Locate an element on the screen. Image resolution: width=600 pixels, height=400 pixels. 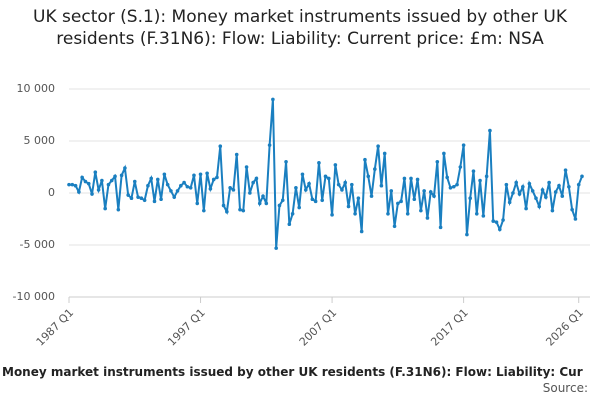
source: Source: is located at coordinates (565, 388).